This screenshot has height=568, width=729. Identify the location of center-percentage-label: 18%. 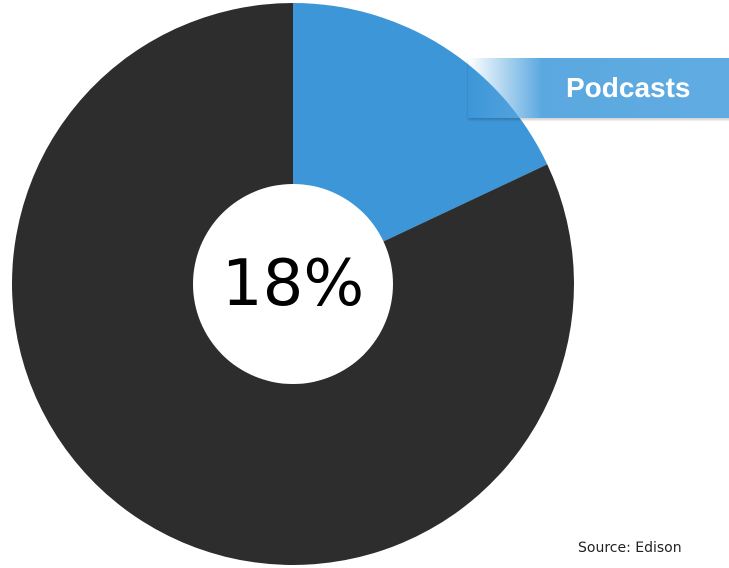
(293, 284).